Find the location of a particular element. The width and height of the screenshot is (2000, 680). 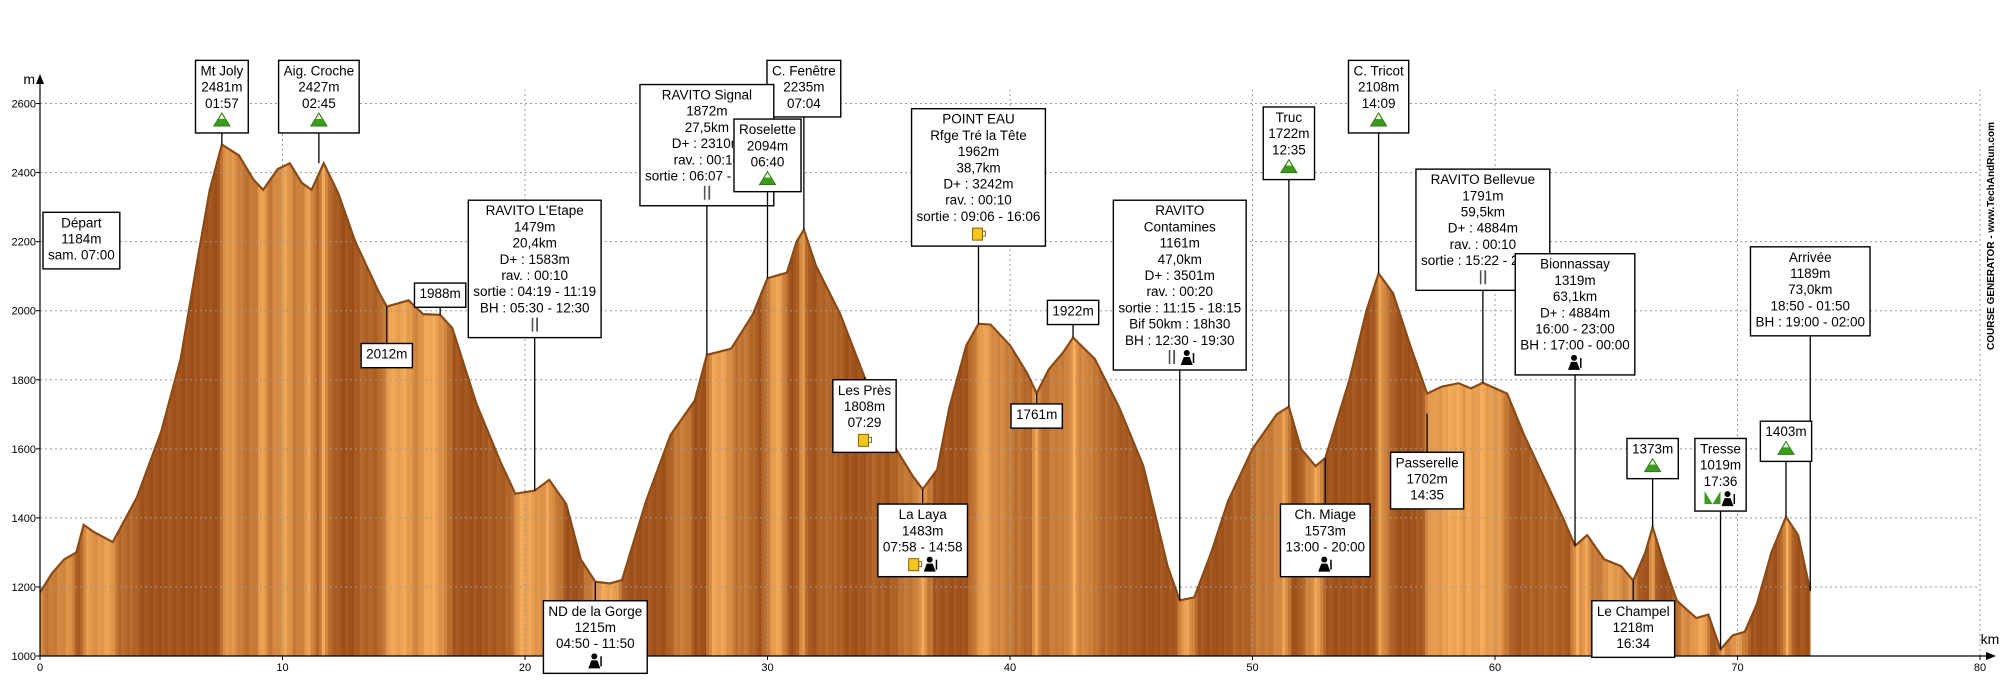

y-tick-label: 2200 is located at coordinates (24, 243).